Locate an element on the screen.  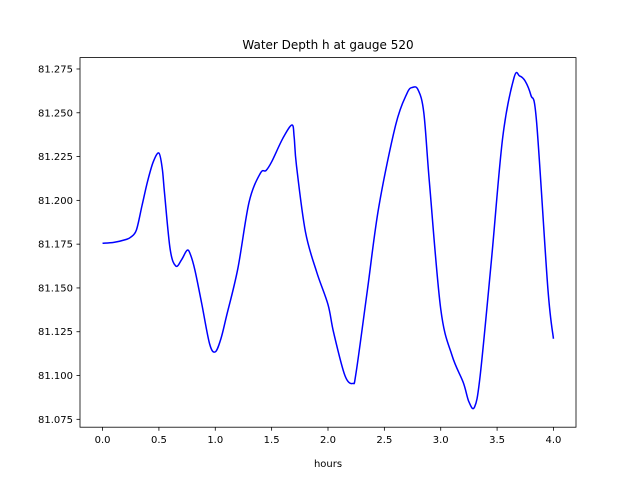
y-tick-label: 81.225 is located at coordinates (55, 157).